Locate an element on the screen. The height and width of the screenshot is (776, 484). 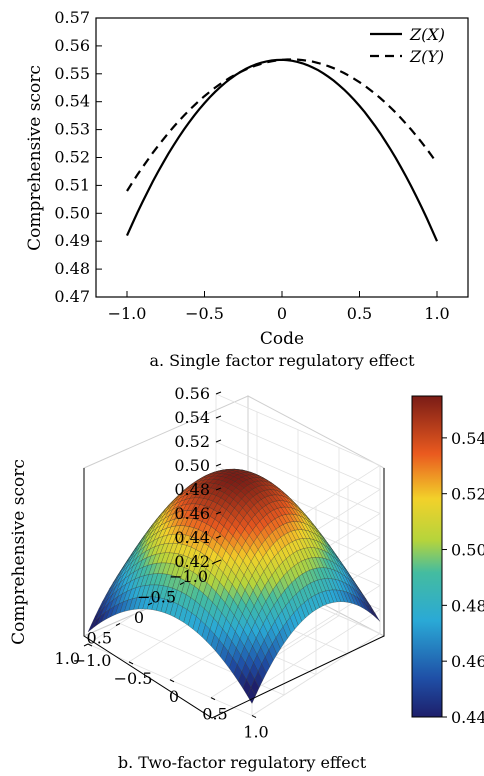
y-tick-label: 0.53 is located at coordinates (72, 129).